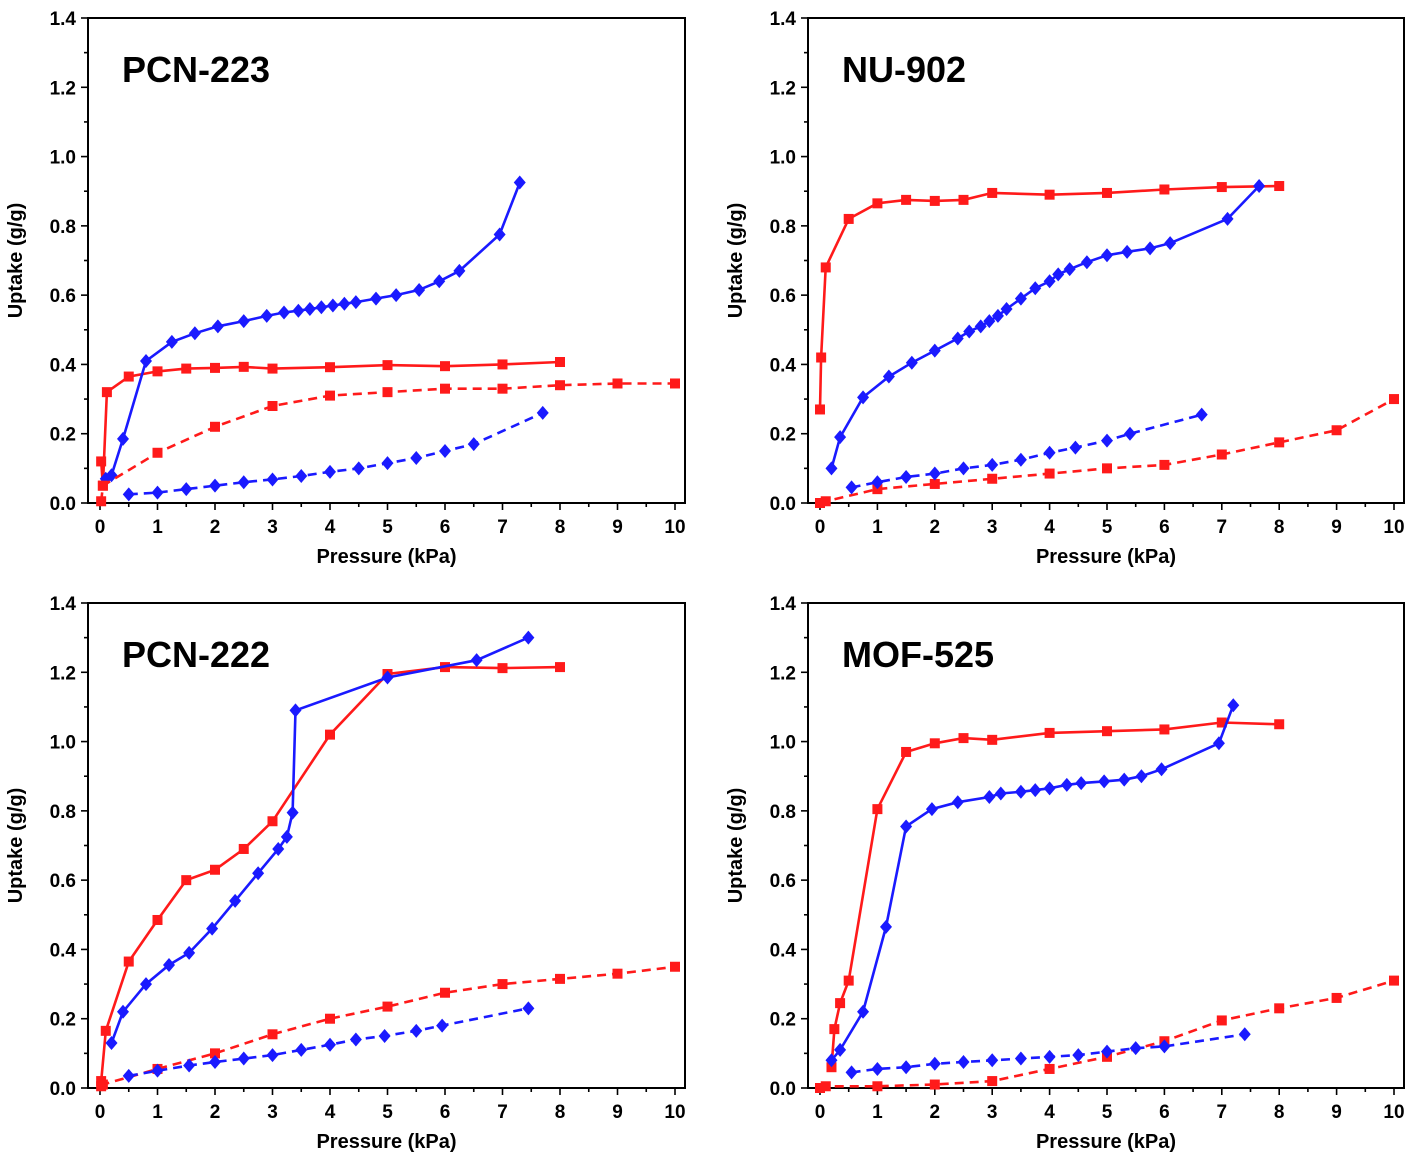 This screenshot has width=1412, height=1174. What do you see at coordinates (1026, 451) in the screenshot?
I see `series-blue-dashed` at bounding box center [1026, 451].